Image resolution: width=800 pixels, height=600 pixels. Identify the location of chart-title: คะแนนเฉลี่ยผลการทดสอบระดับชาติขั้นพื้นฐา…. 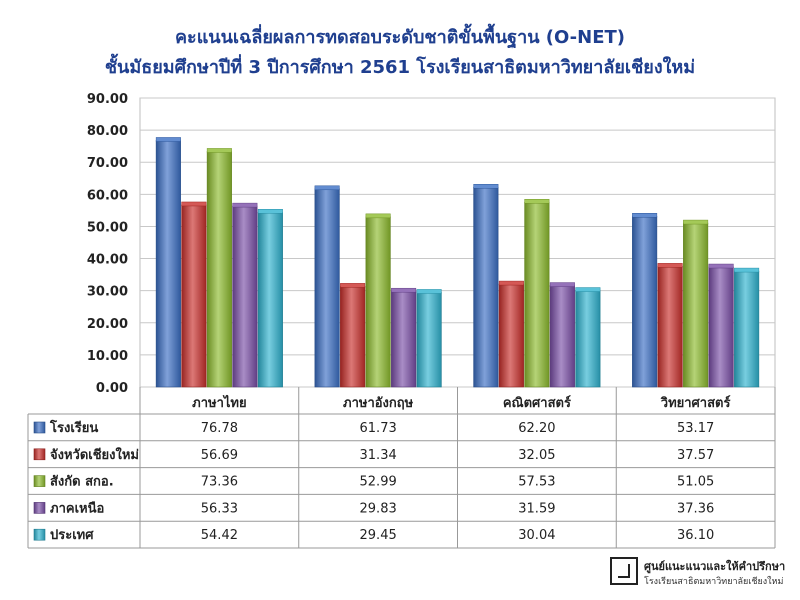
(400, 37).